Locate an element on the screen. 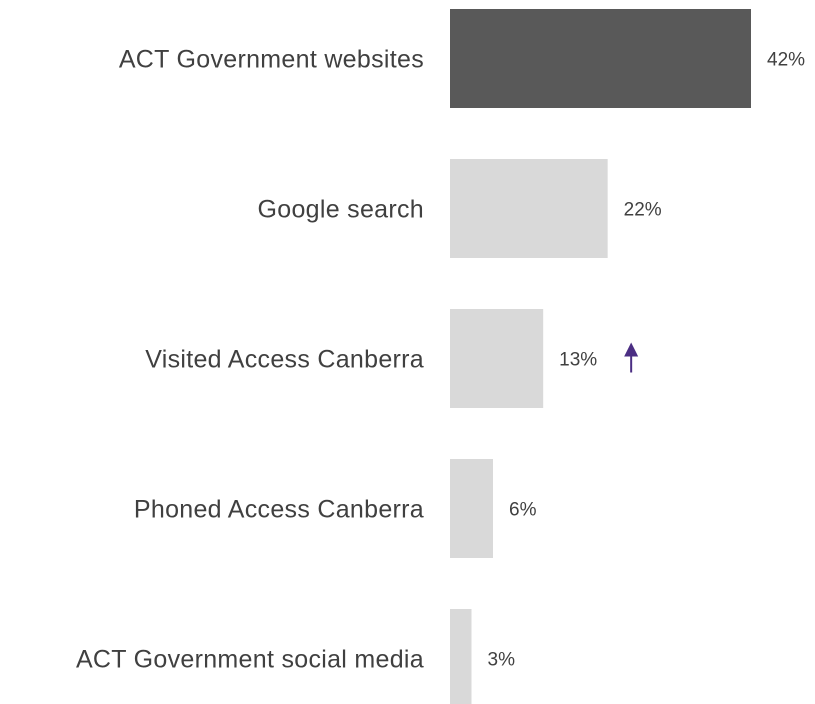 The width and height of the screenshot is (815, 704). category-label: Phoned Access Canberra is located at coordinates (279, 510).